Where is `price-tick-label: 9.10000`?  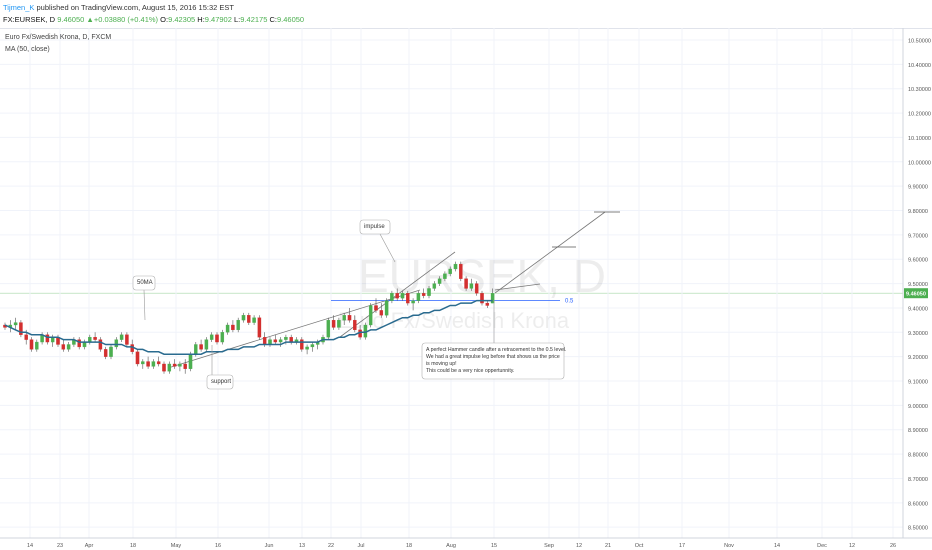 price-tick-label: 9.10000 is located at coordinates (918, 383).